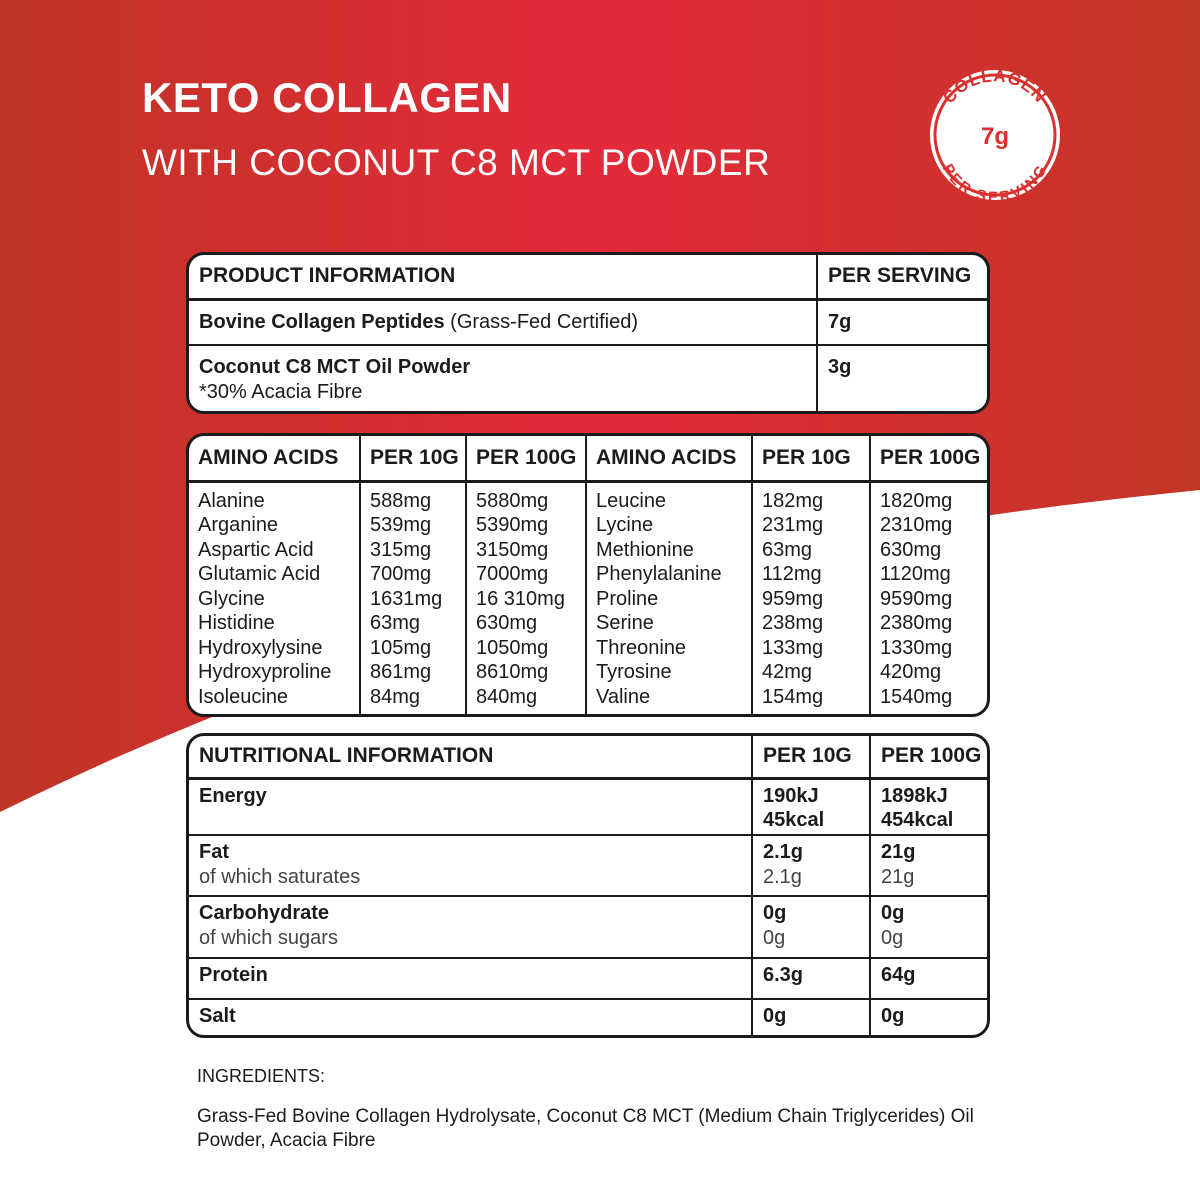 Image resolution: width=1200 pixels, height=1200 pixels. Describe the element at coordinates (915, 574) in the screenshot. I see `amino-amount: 1120mg` at that location.